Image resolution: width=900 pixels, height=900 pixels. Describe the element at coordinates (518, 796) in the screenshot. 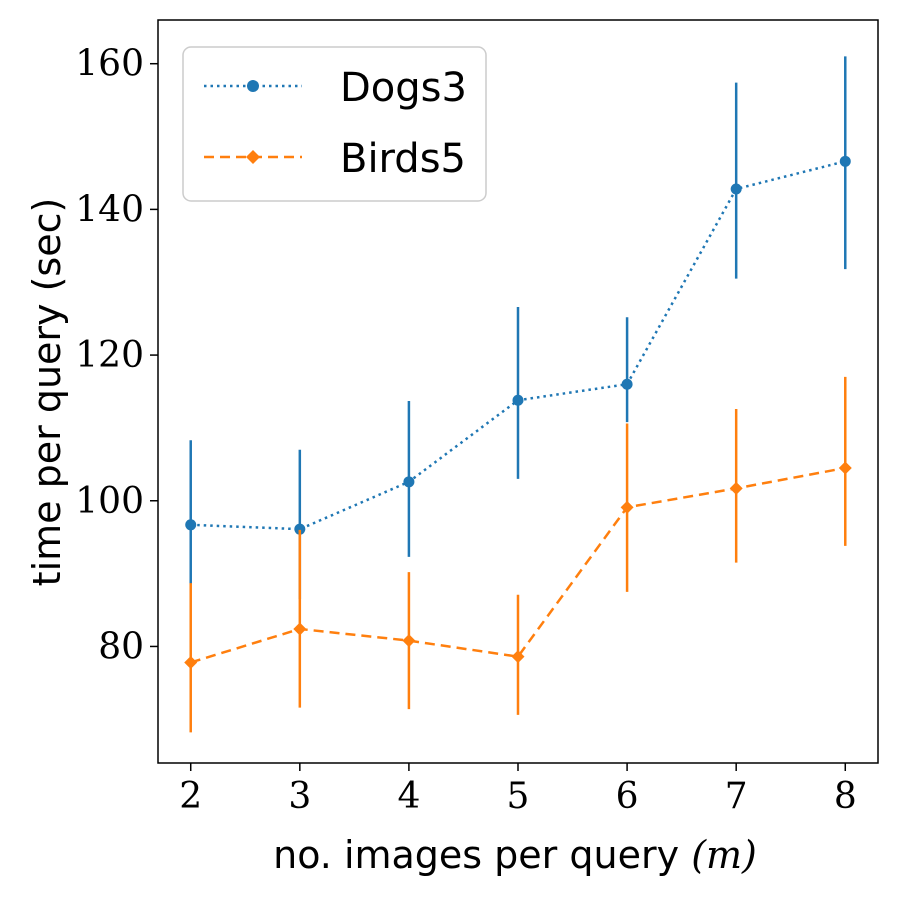

I see `x-tick-label: 5` at that location.